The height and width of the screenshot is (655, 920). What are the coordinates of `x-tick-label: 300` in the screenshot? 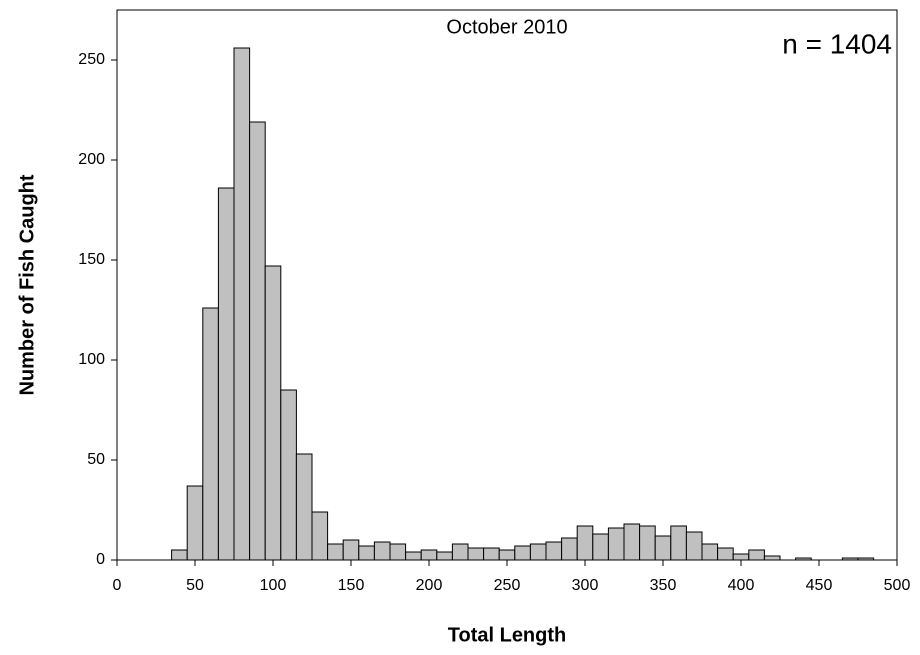 It's located at (585, 585).